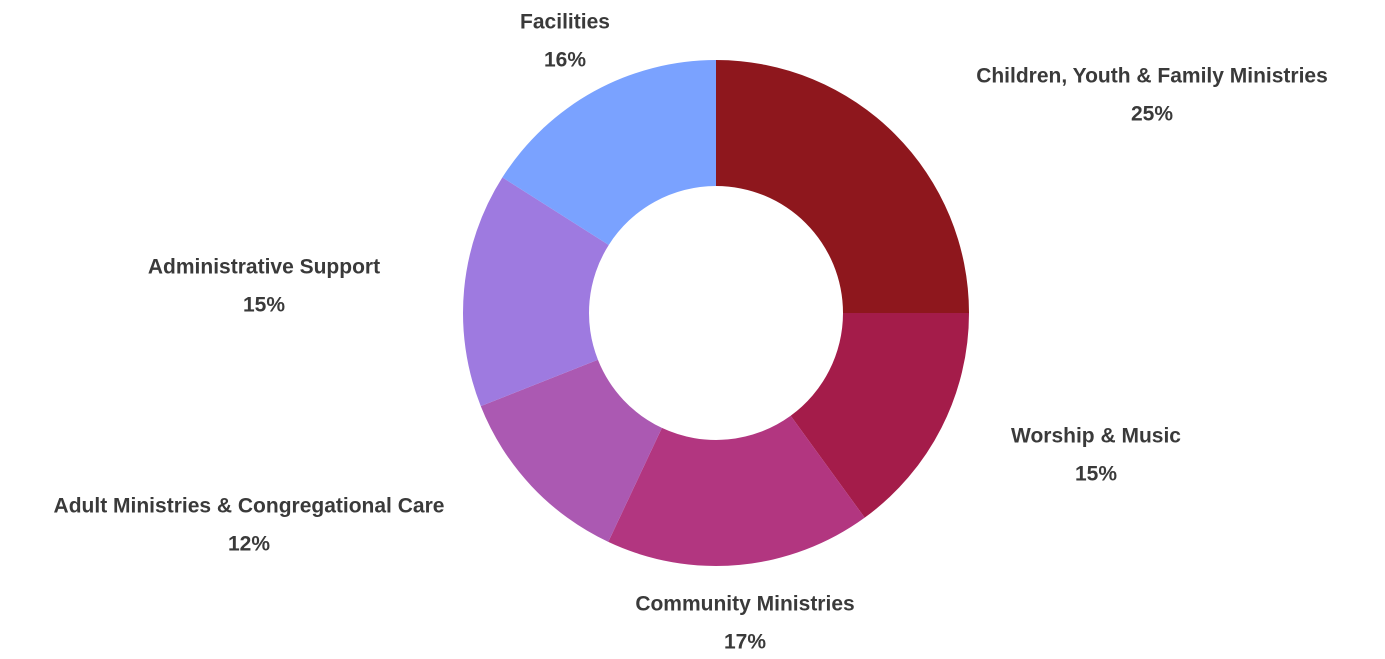 The height and width of the screenshot is (659, 1385). I want to click on slice-percent-worship-and-music: 15%, so click(1096, 474).